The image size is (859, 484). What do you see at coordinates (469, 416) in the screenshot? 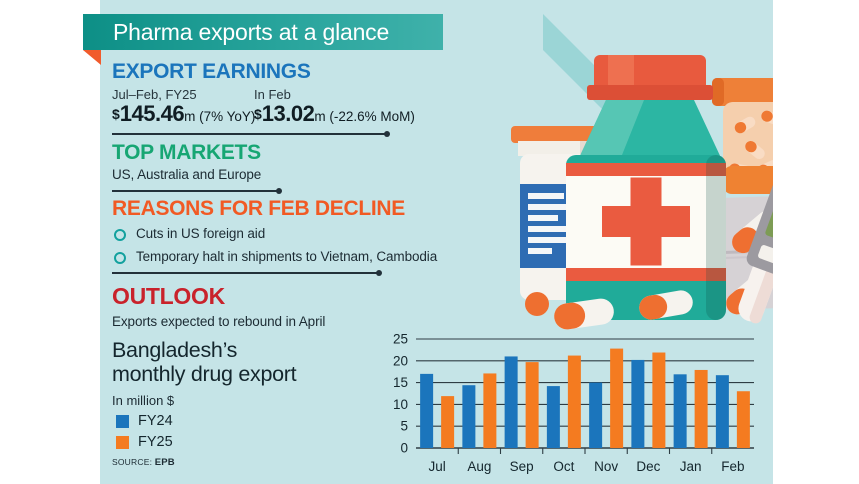
I see `bar-fy24-aug` at bounding box center [469, 416].